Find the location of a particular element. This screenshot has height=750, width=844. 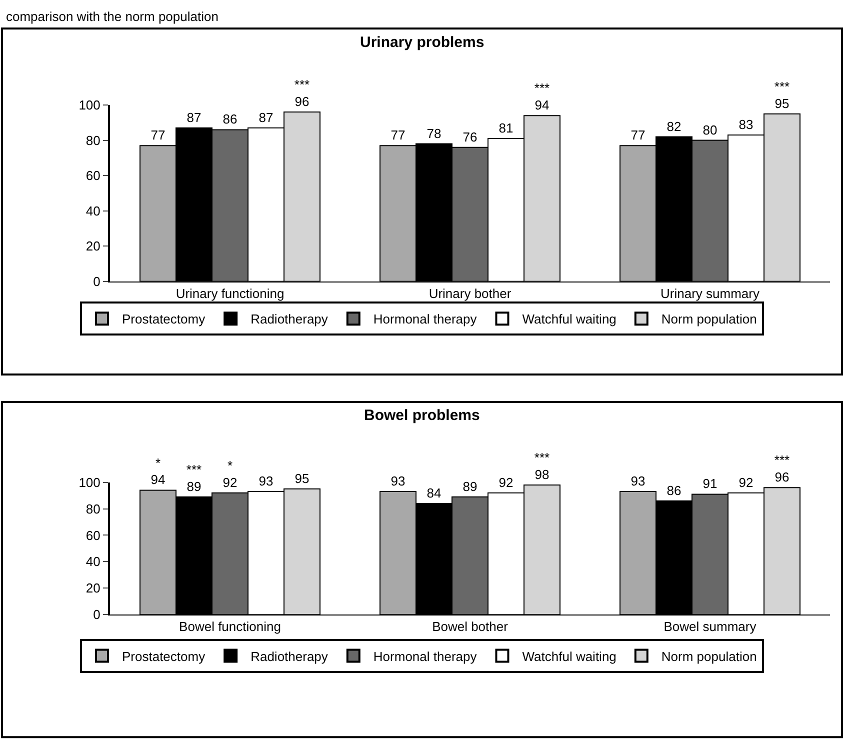

data-label: 76 is located at coordinates (470, 136).